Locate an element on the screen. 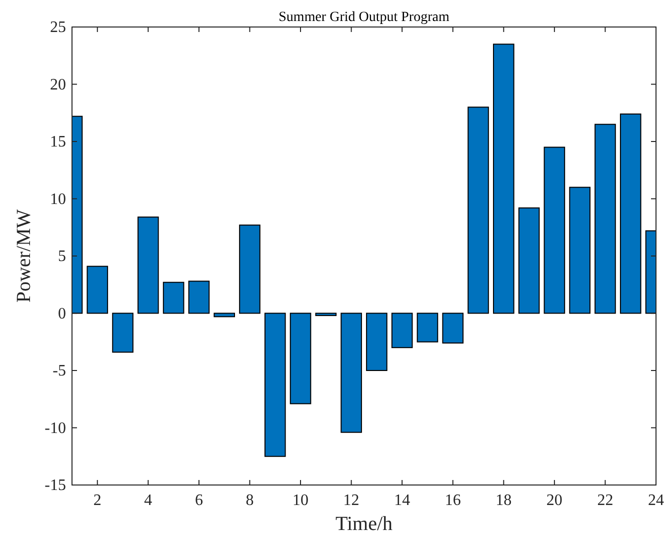  x-axis-title: Time/h is located at coordinates (364, 524).